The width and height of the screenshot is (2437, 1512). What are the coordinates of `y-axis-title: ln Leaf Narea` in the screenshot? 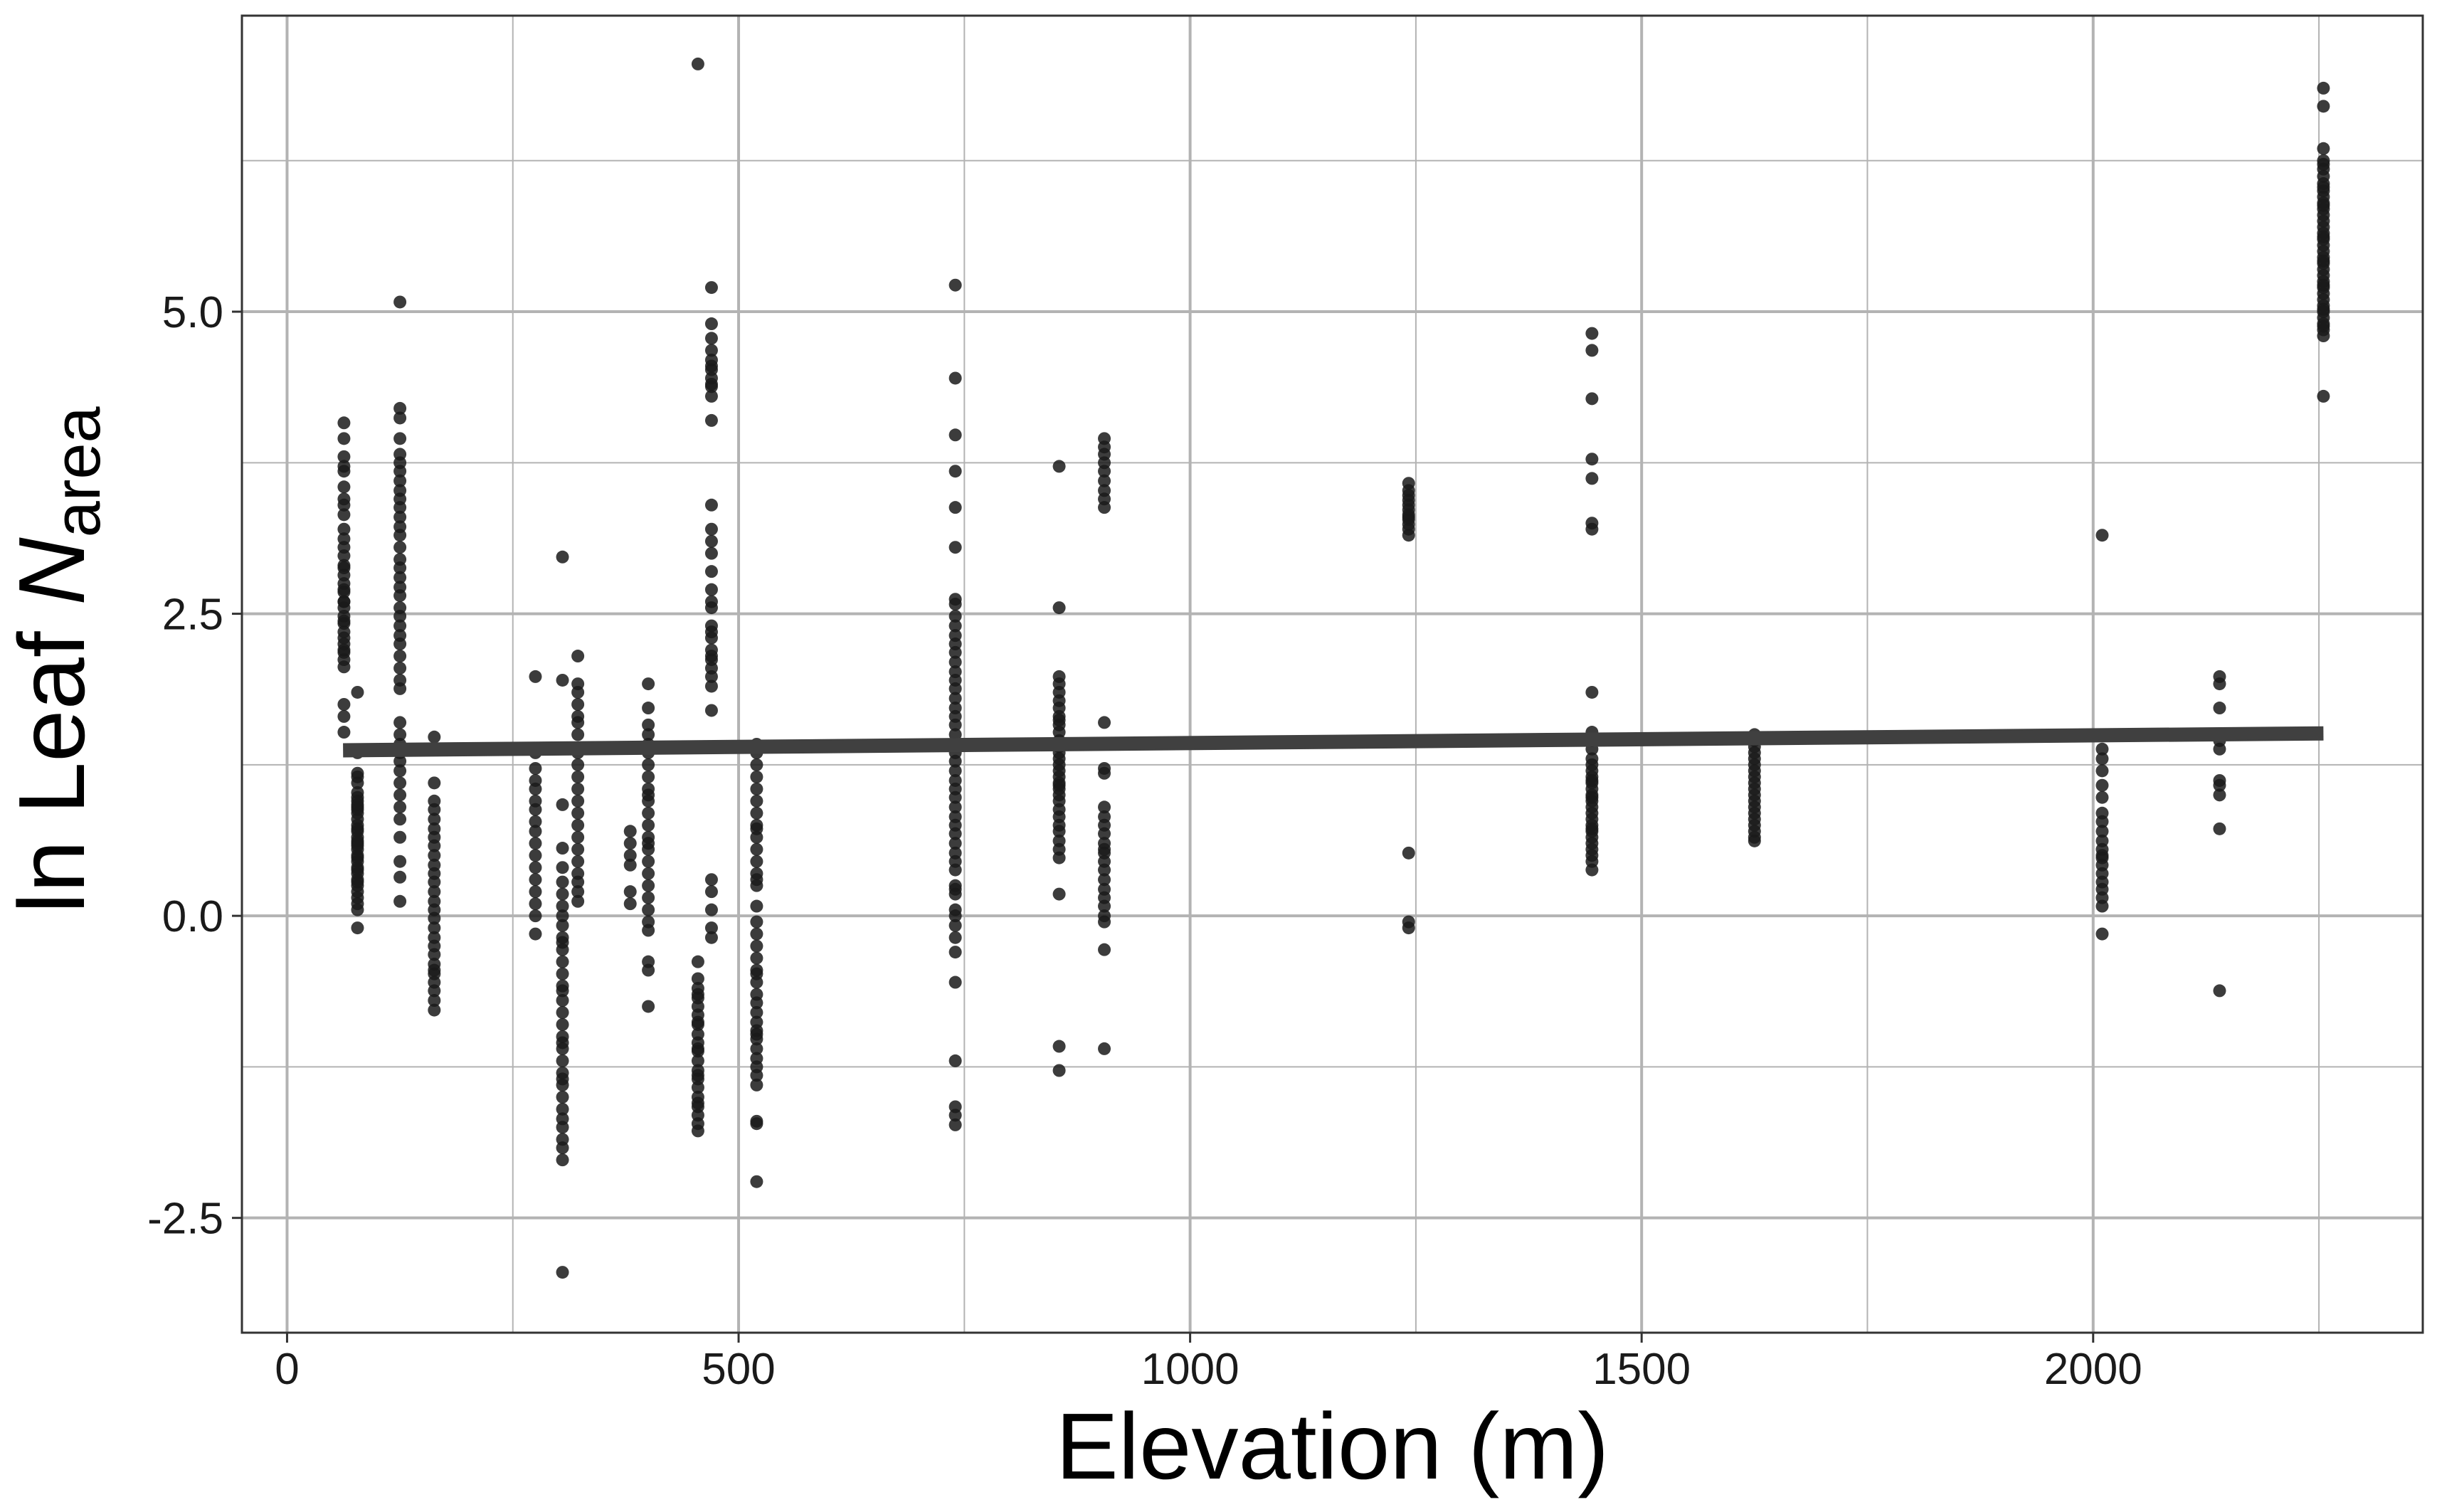 It's located at (57, 659).